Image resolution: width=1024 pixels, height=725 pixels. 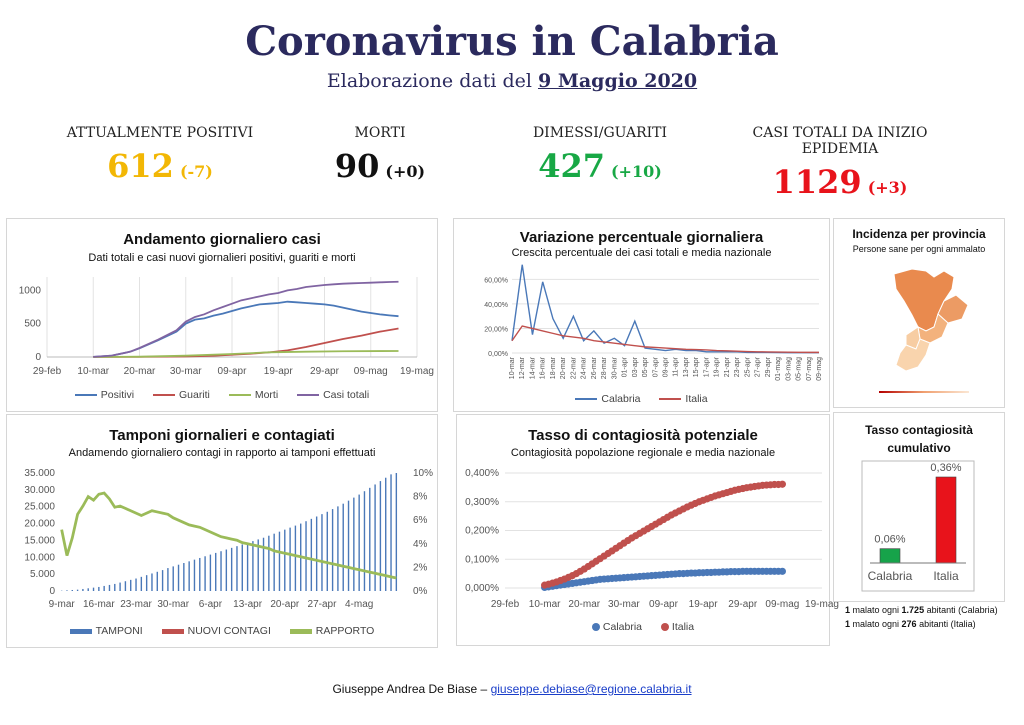 I want to click on legend-item: Morti, so click(x=253, y=395).